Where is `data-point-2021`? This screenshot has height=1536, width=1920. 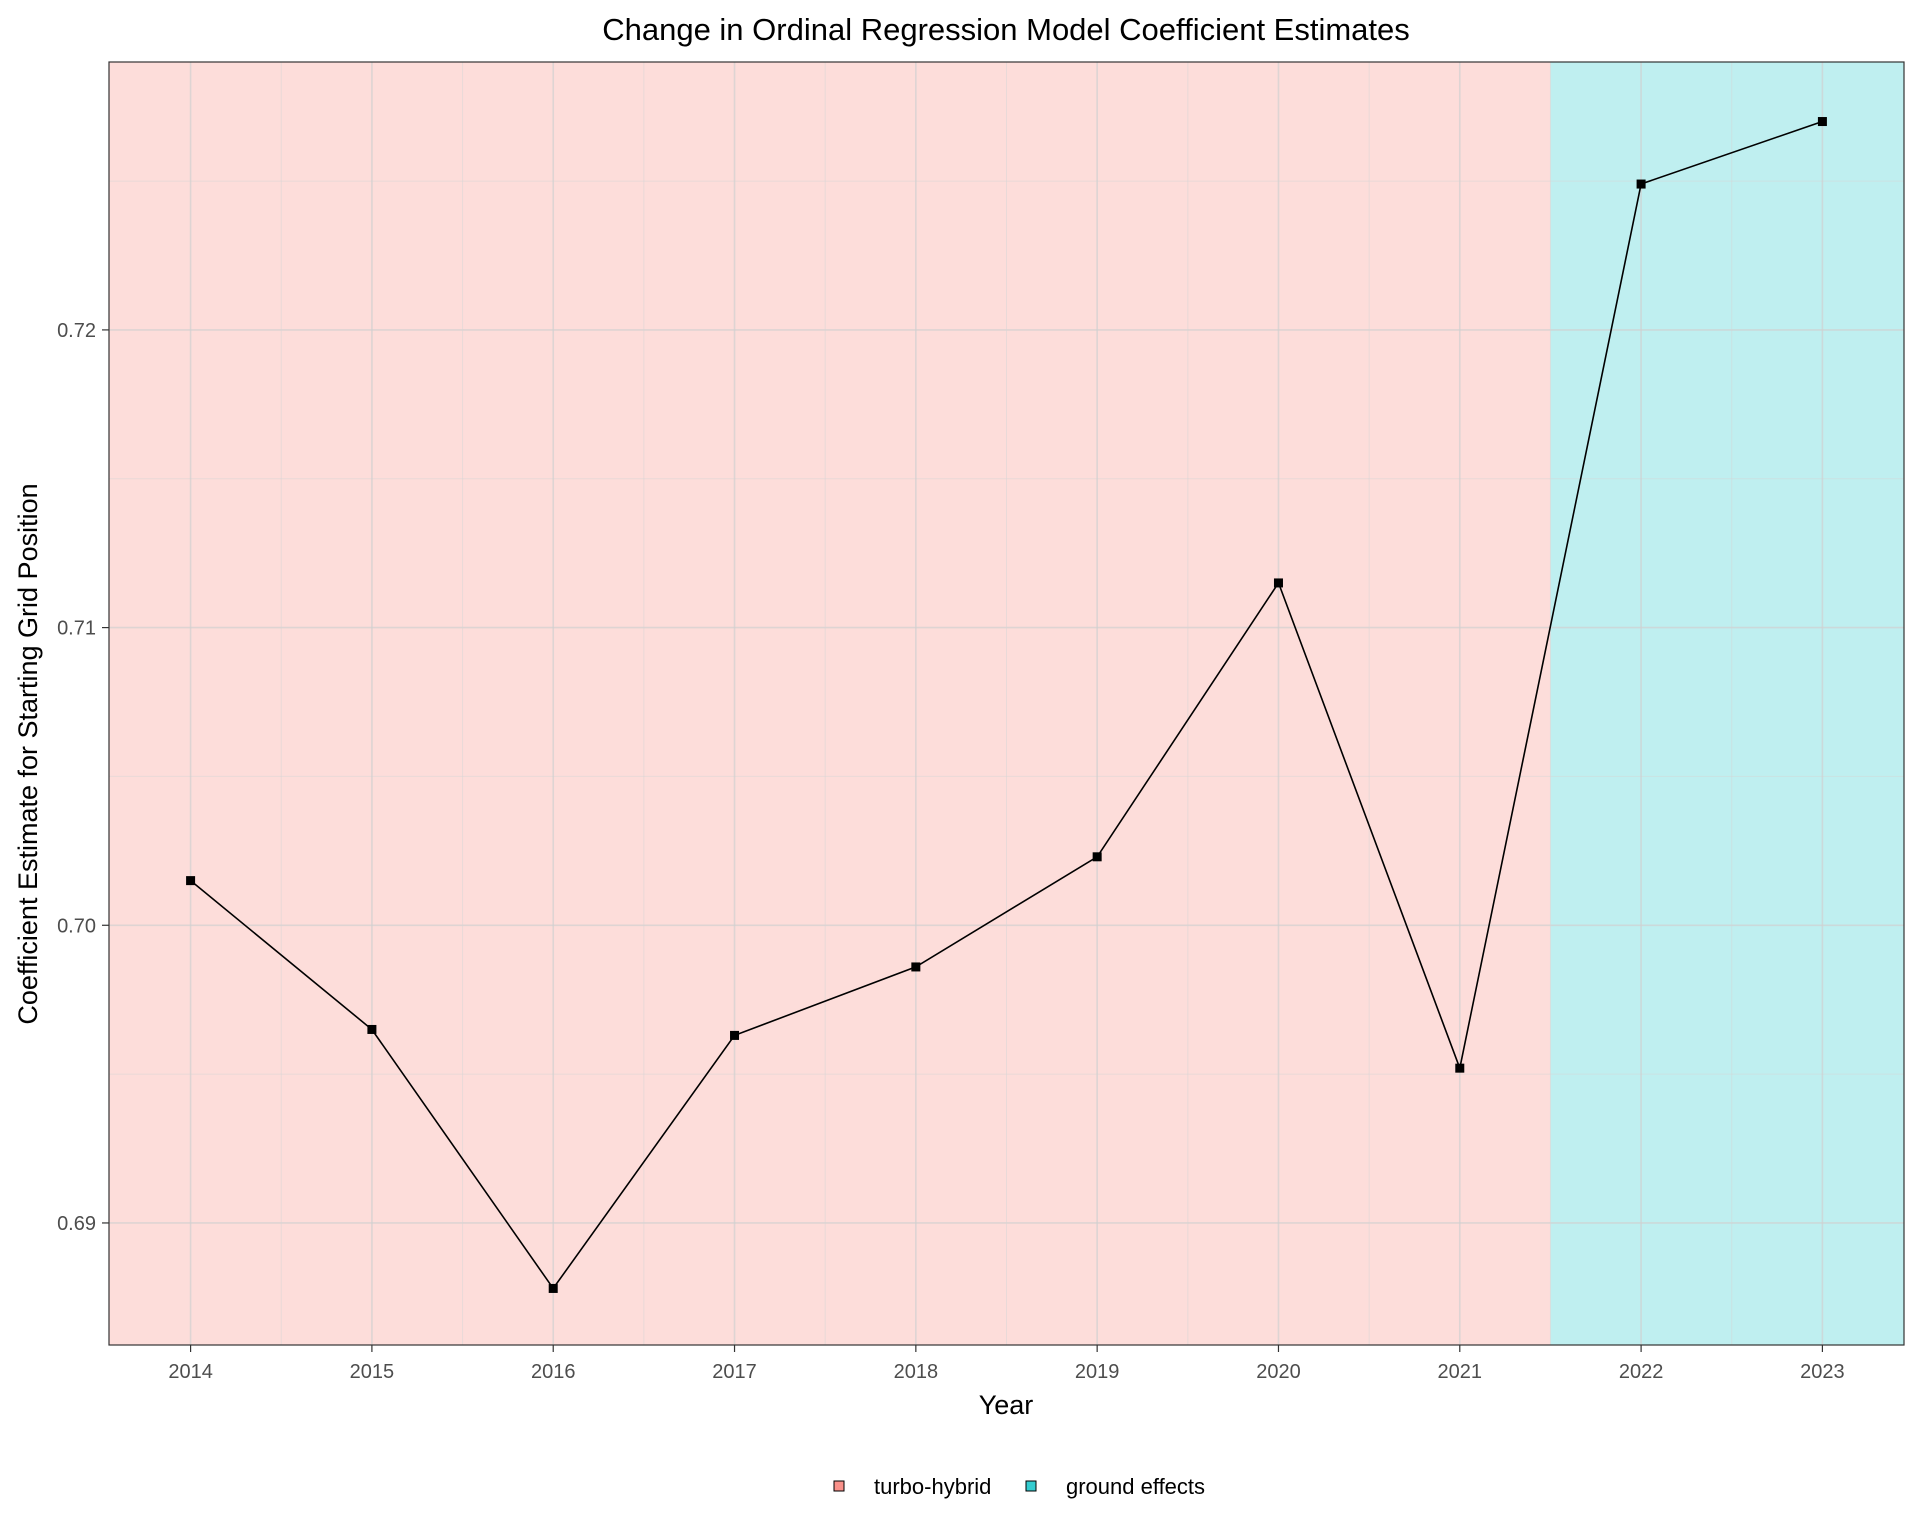
data-point-2021 is located at coordinates (1460, 1068).